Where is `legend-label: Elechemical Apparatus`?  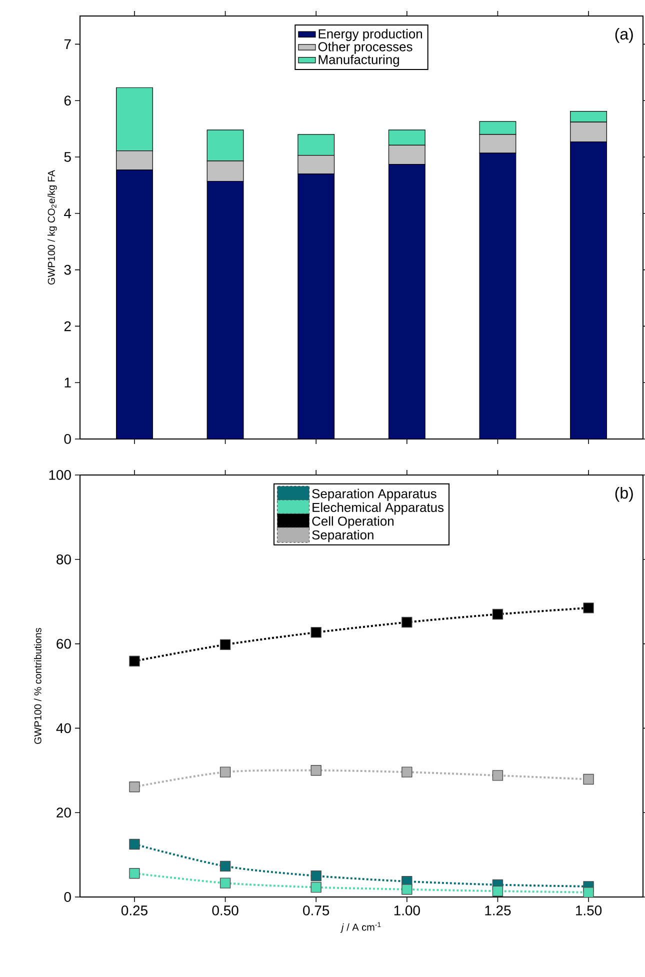
legend-label: Elechemical Apparatus is located at coordinates (378, 508).